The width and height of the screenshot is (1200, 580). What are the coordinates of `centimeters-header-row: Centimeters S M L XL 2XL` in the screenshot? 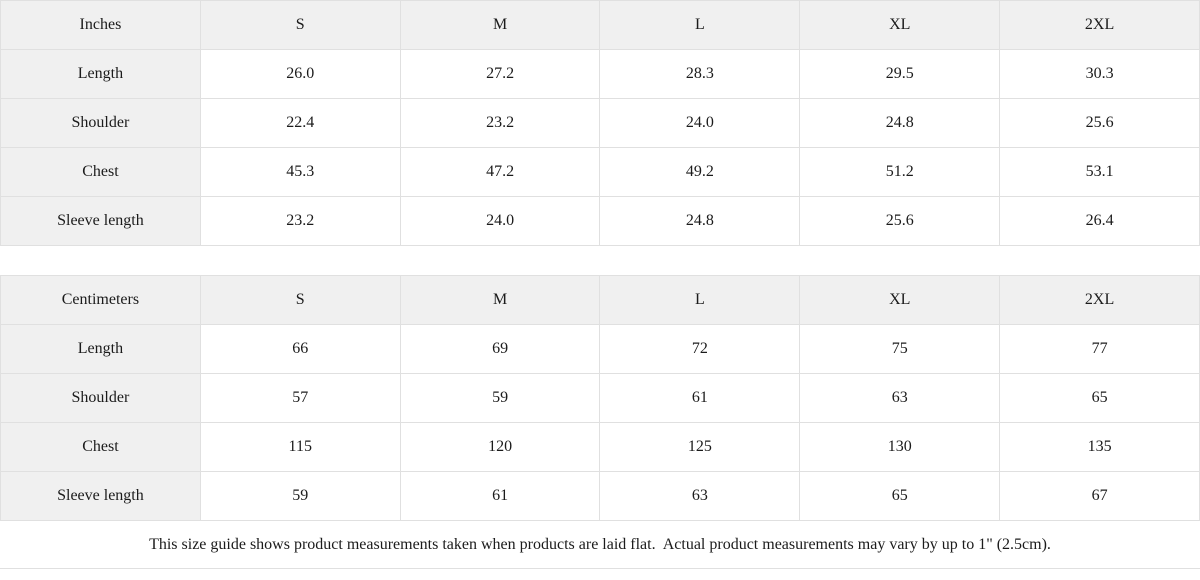 It's located at (600, 300).